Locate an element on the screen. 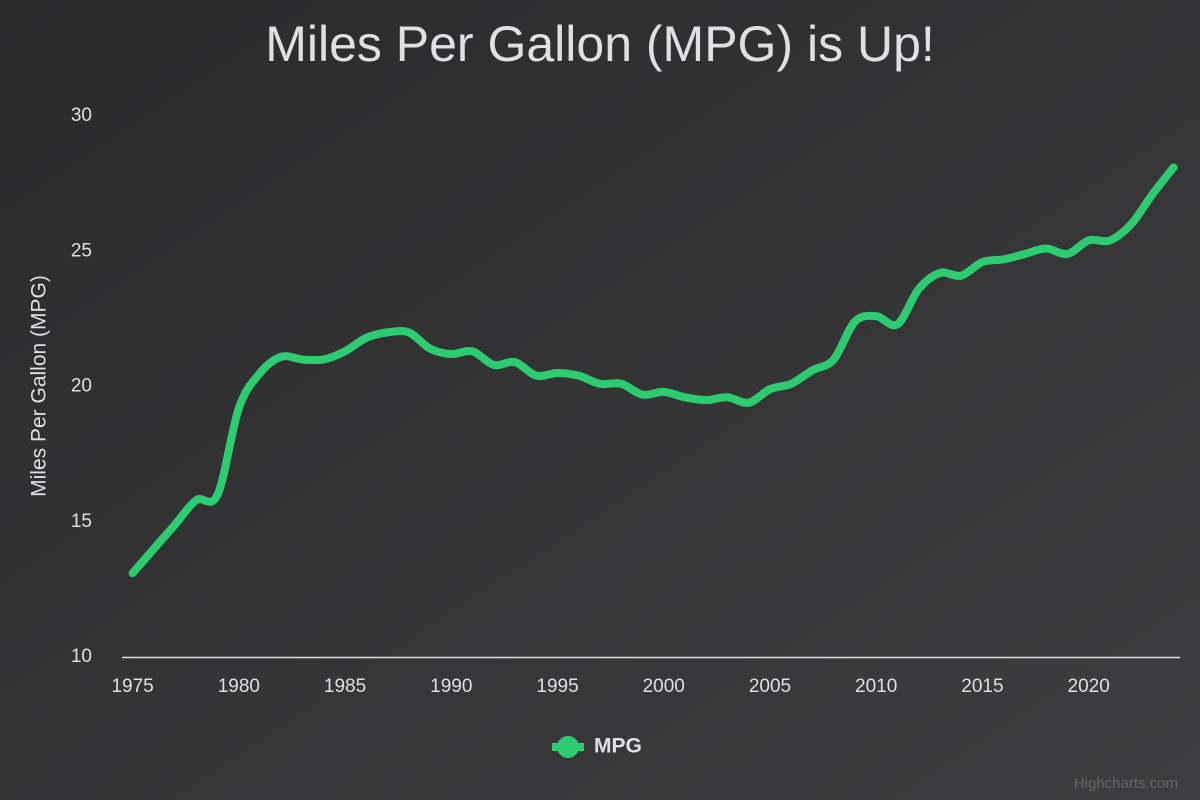 Image resolution: width=1200 pixels, height=800 pixels. y-tick-label: 15 is located at coordinates (81, 521).